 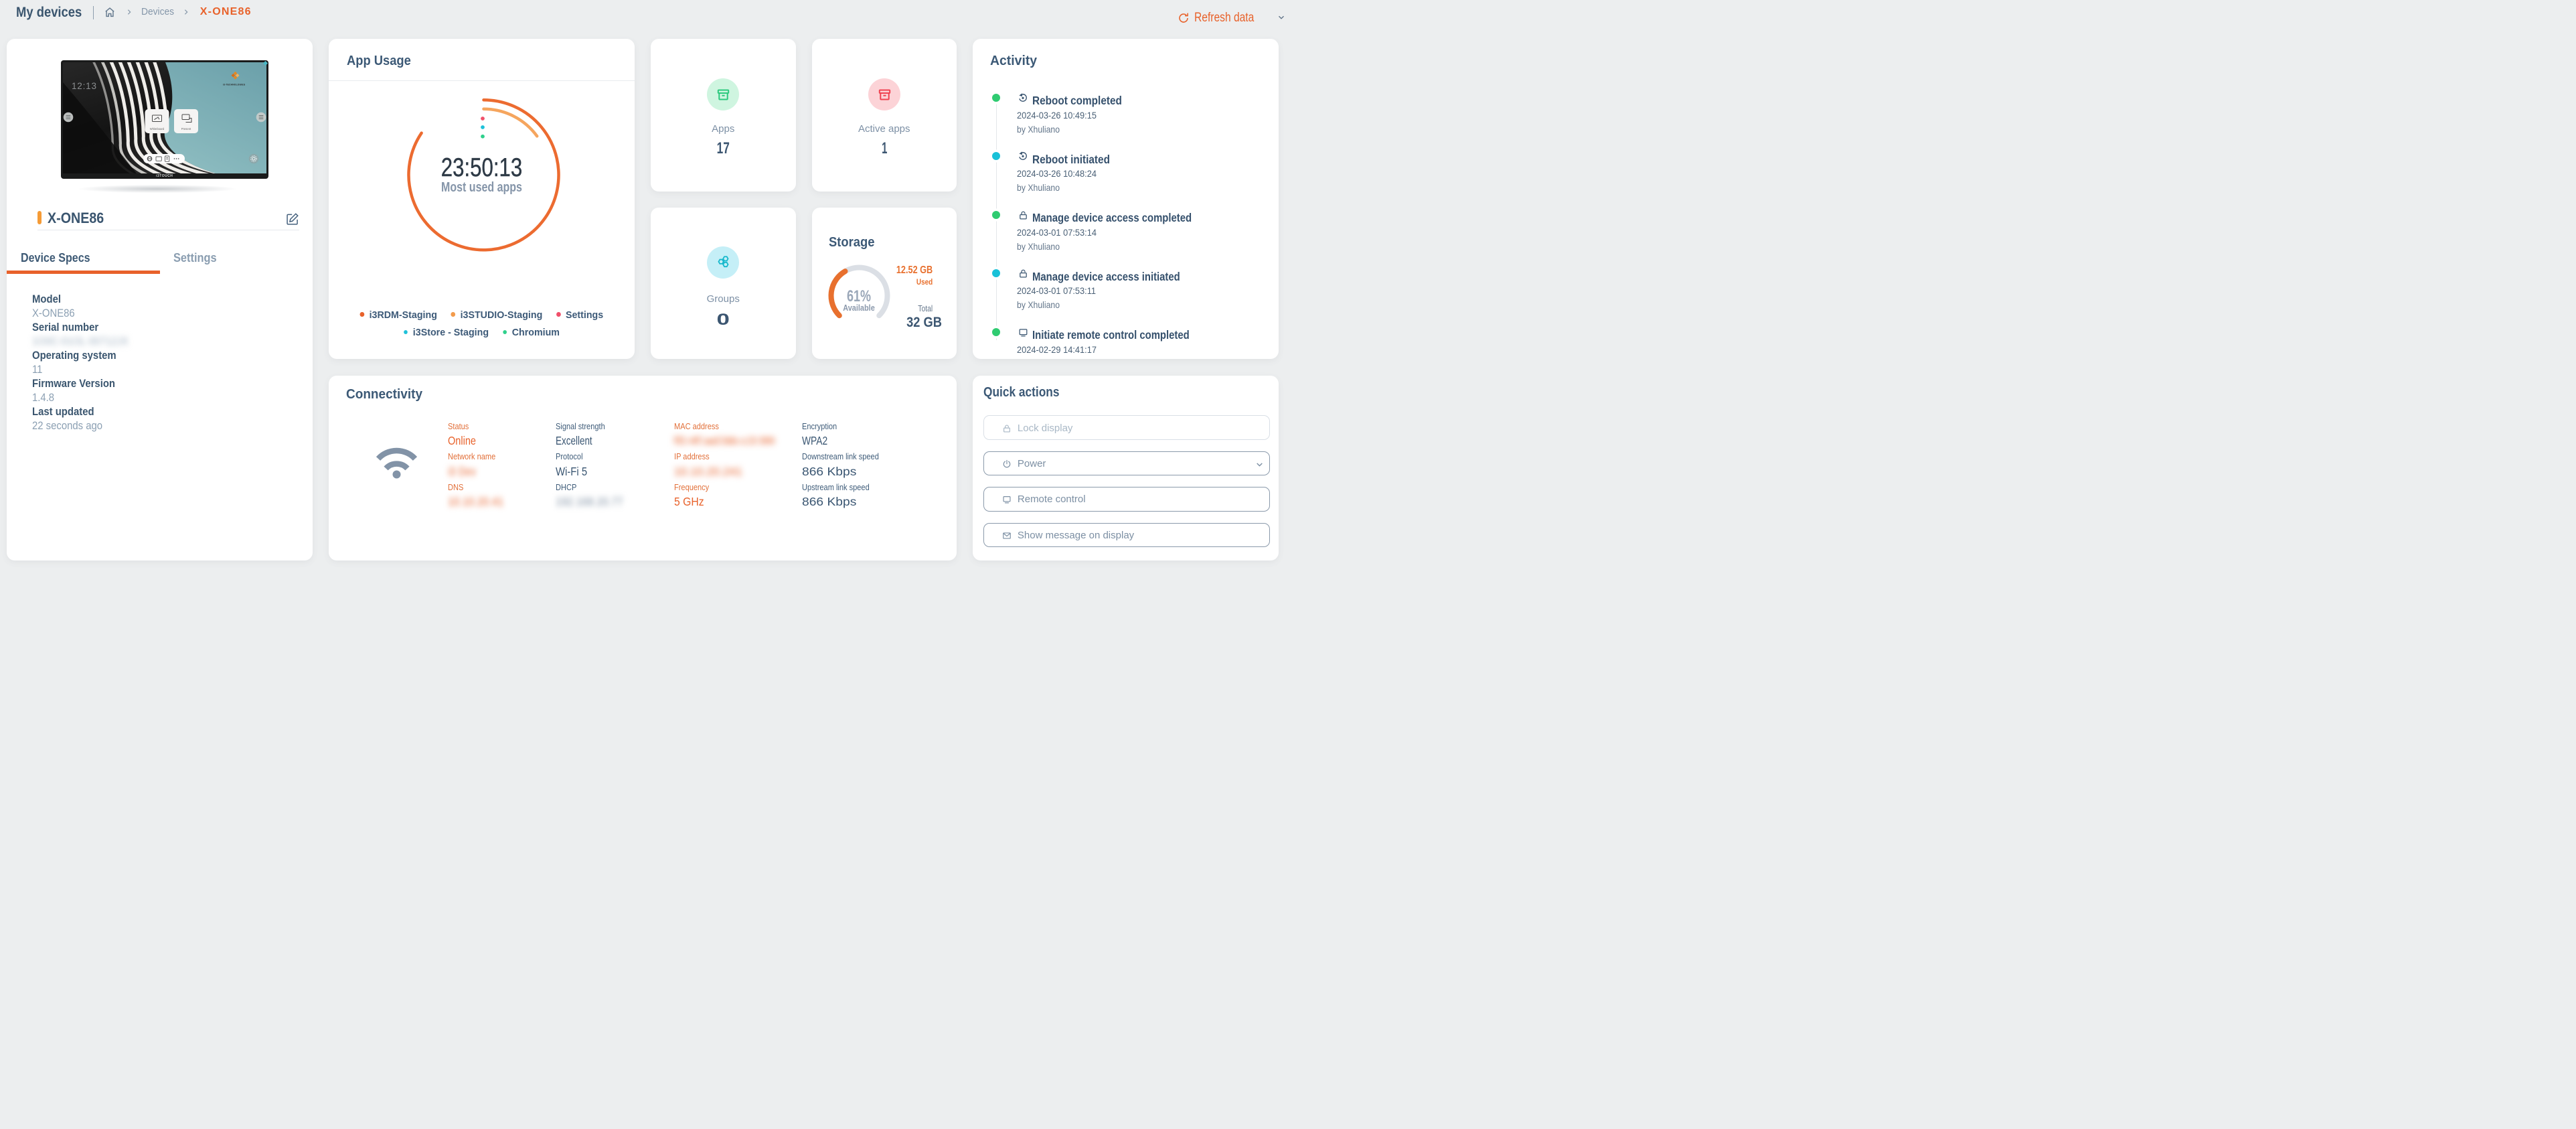 What do you see at coordinates (158, 129) in the screenshot?
I see `svg-text: Whiteboard` at bounding box center [158, 129].